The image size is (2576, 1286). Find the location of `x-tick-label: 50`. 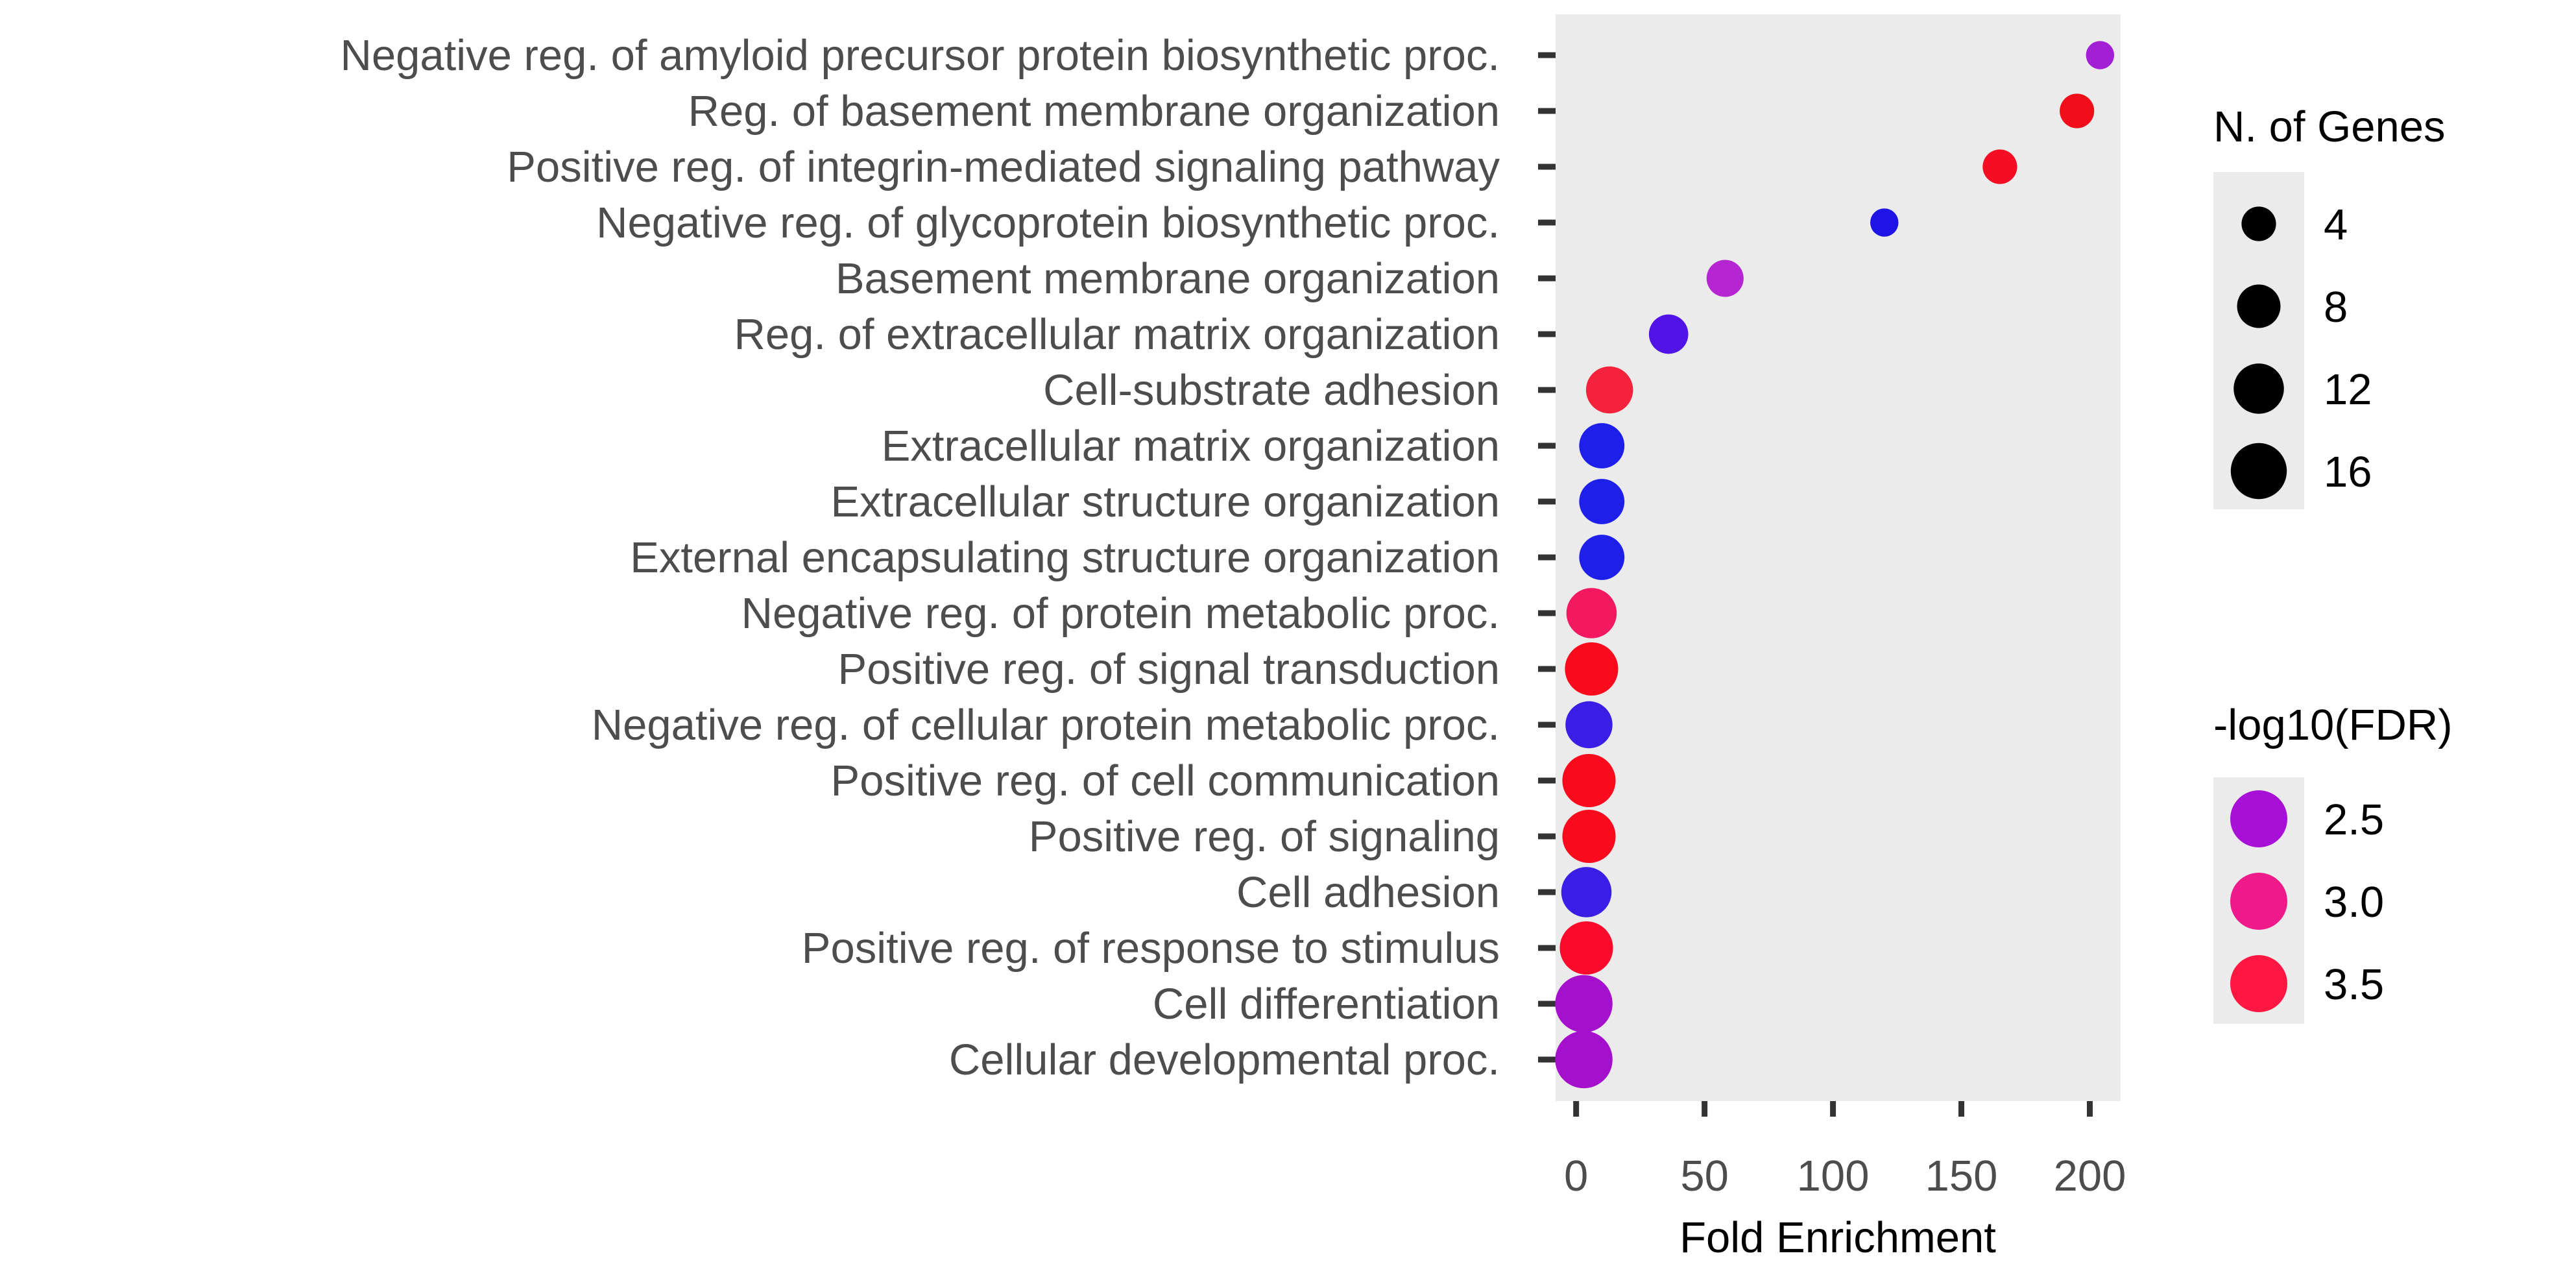

x-tick-label: 50 is located at coordinates (1704, 1176).